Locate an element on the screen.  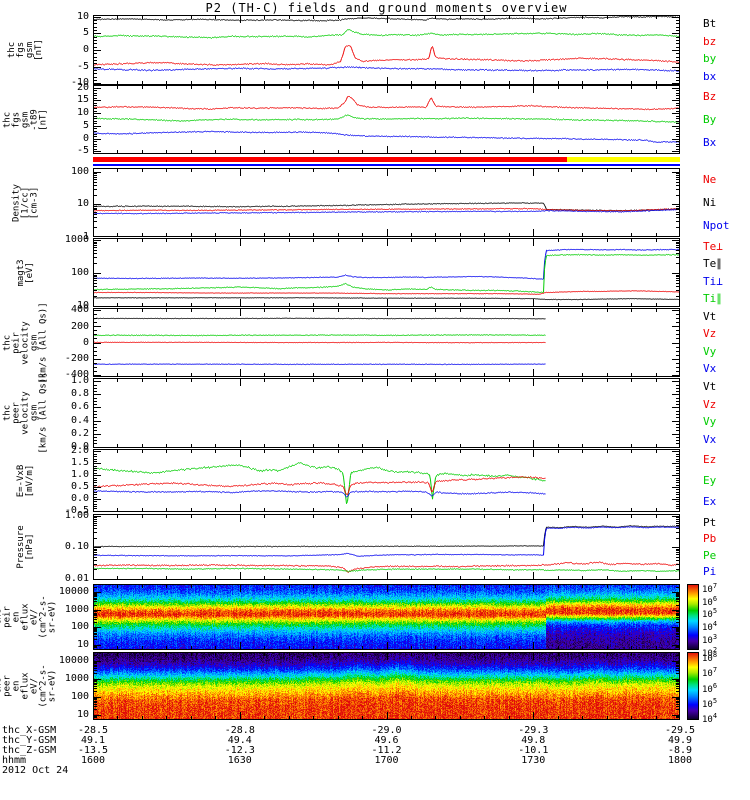
colorbar-p10 is located at coordinates (693, 686).